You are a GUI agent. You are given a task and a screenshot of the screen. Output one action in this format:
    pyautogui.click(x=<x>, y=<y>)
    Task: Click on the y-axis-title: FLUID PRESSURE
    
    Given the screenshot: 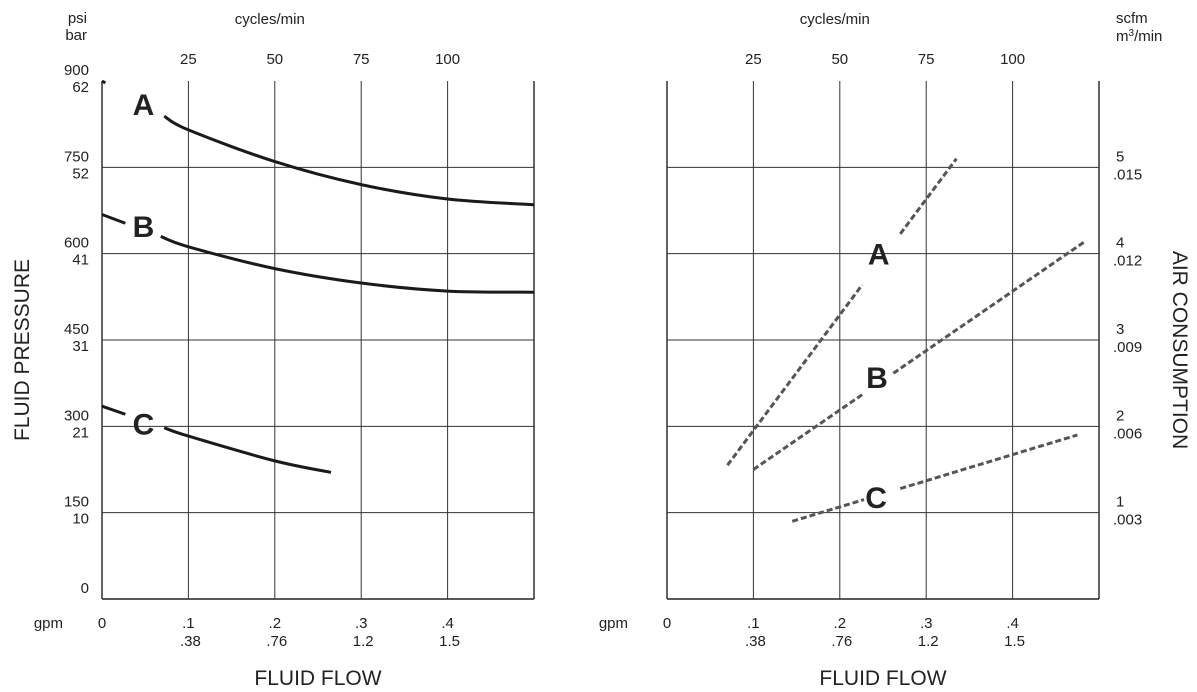 What is the action you would take?
    pyautogui.click(x=22, y=350)
    